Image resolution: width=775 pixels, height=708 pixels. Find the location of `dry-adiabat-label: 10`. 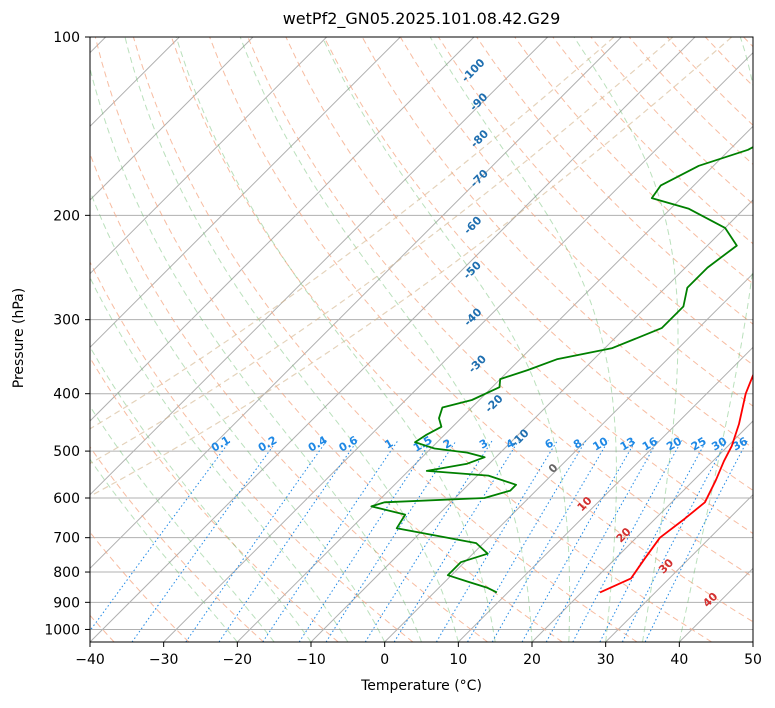

dry-adiabat-label: 10 is located at coordinates (585, 504).